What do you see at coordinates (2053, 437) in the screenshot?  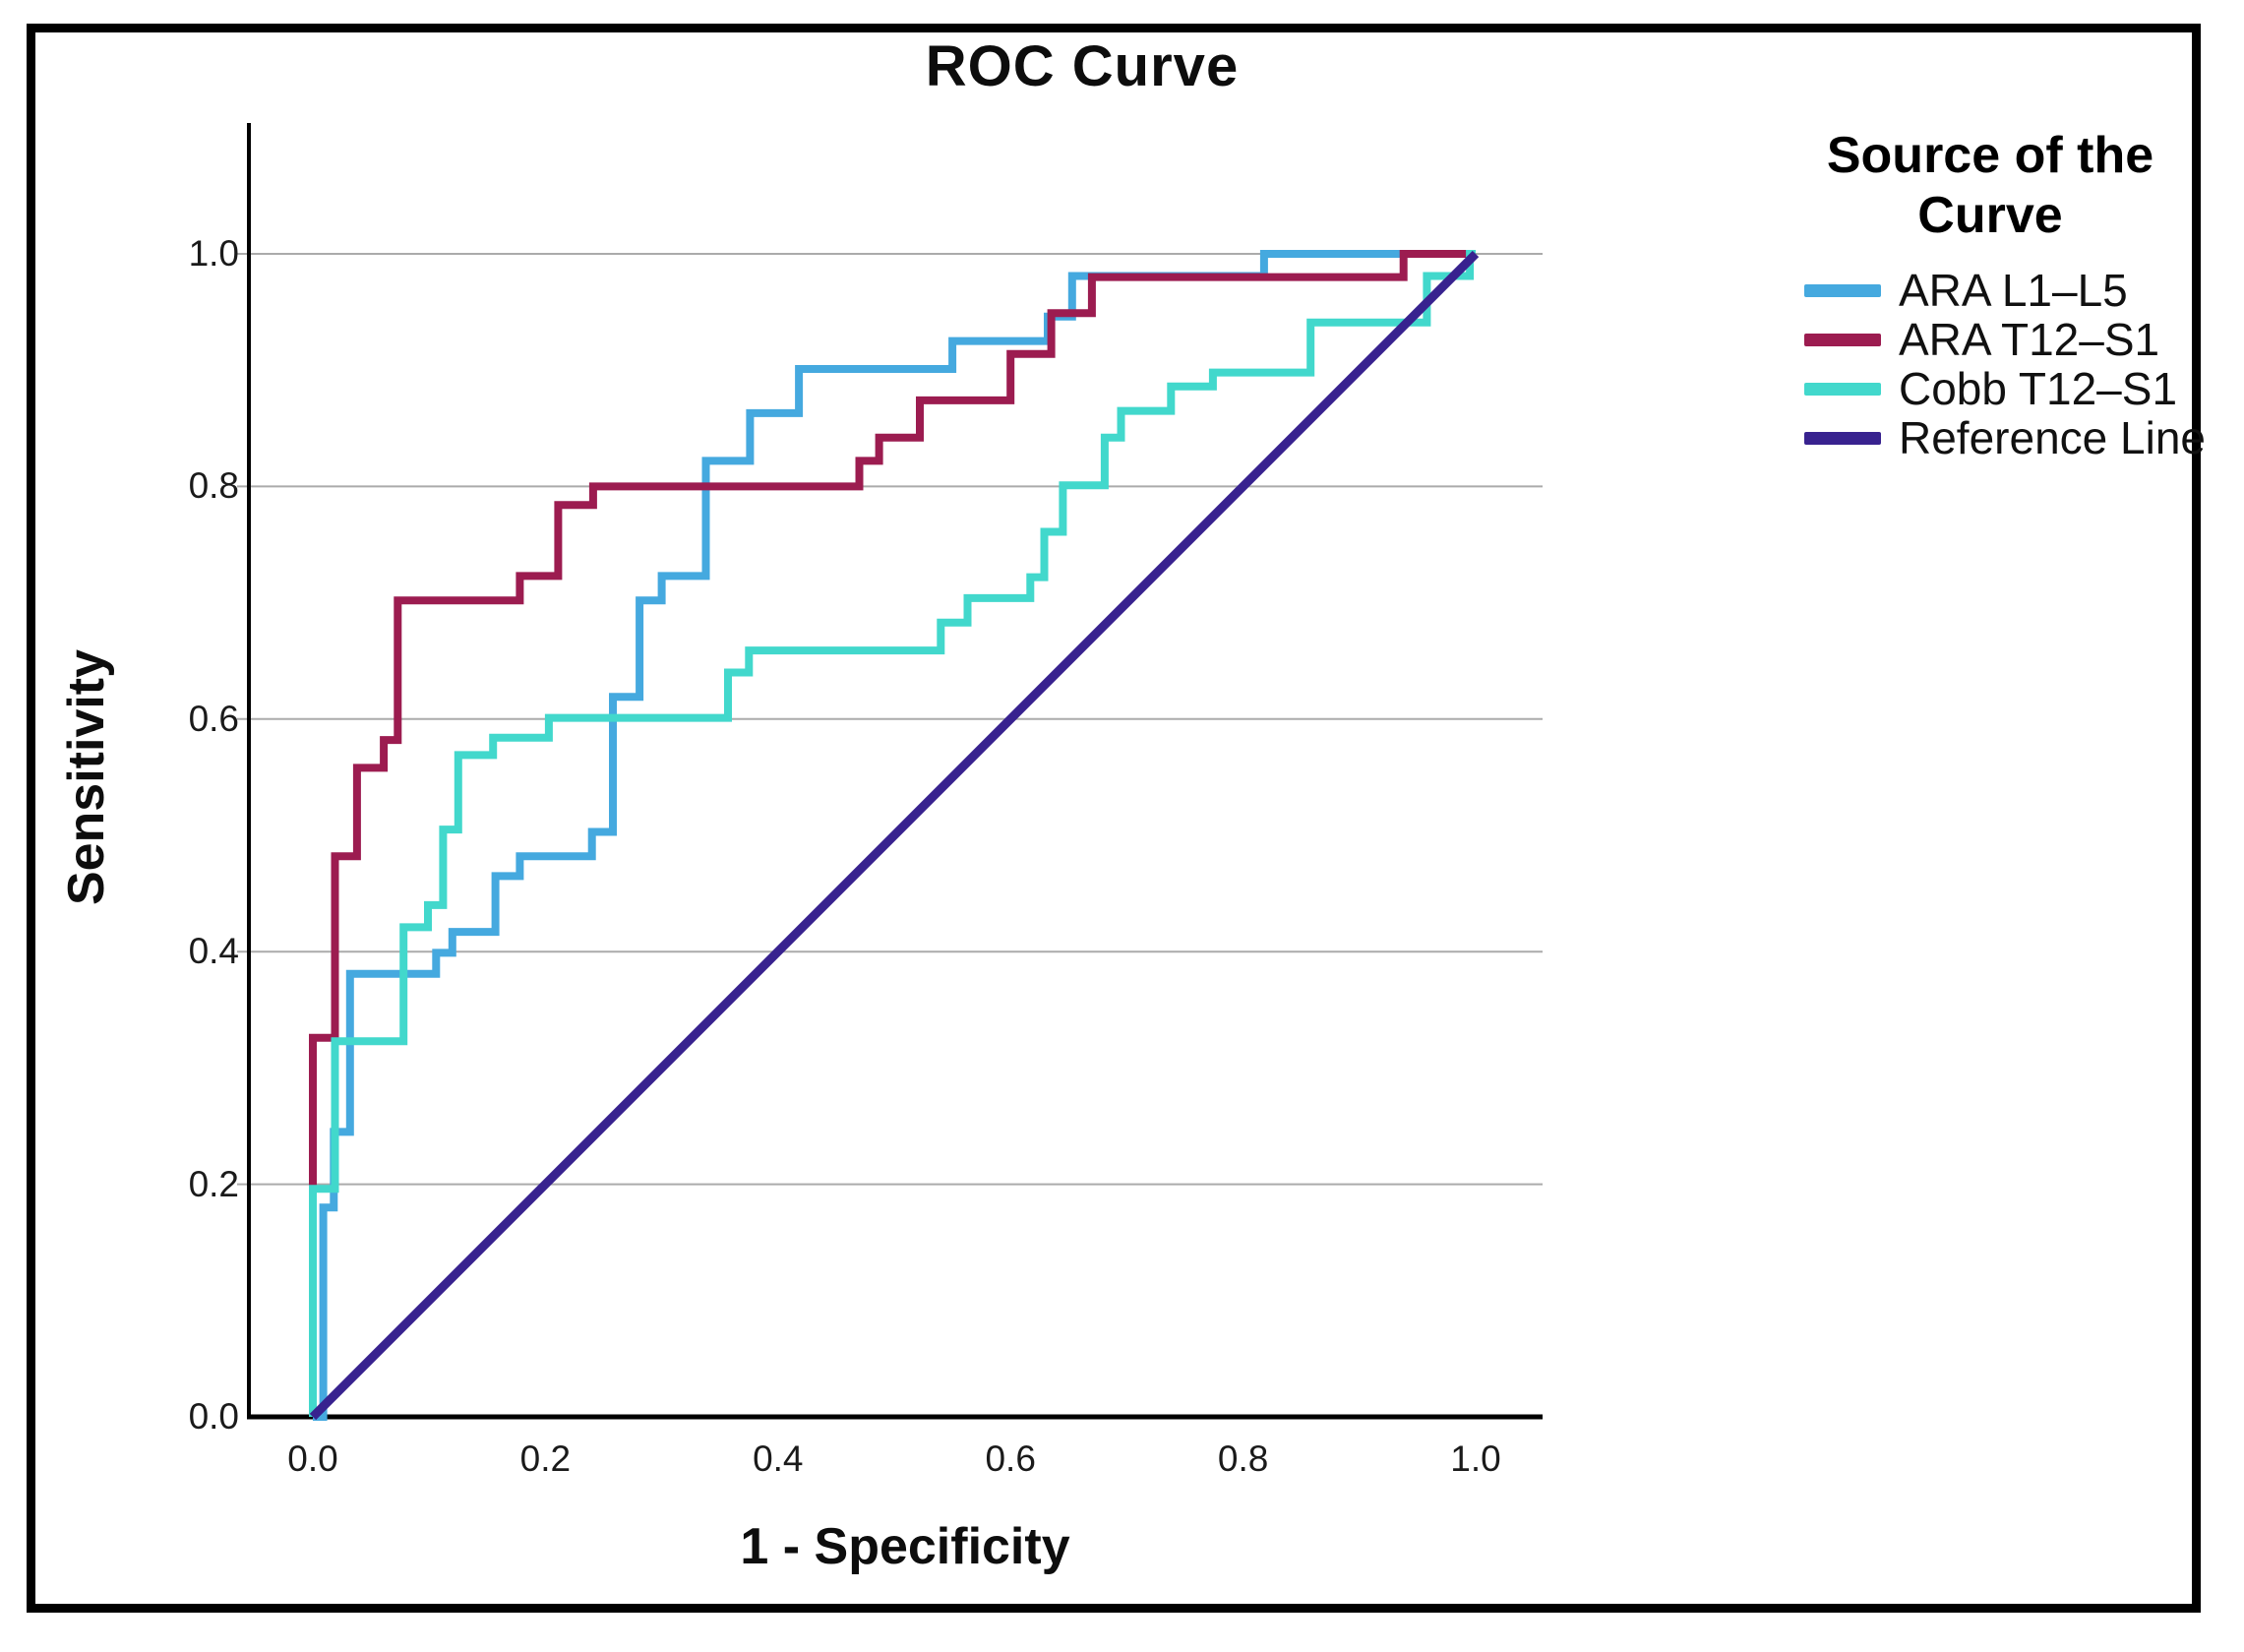 I see `legend-label: Reference Line` at bounding box center [2053, 437].